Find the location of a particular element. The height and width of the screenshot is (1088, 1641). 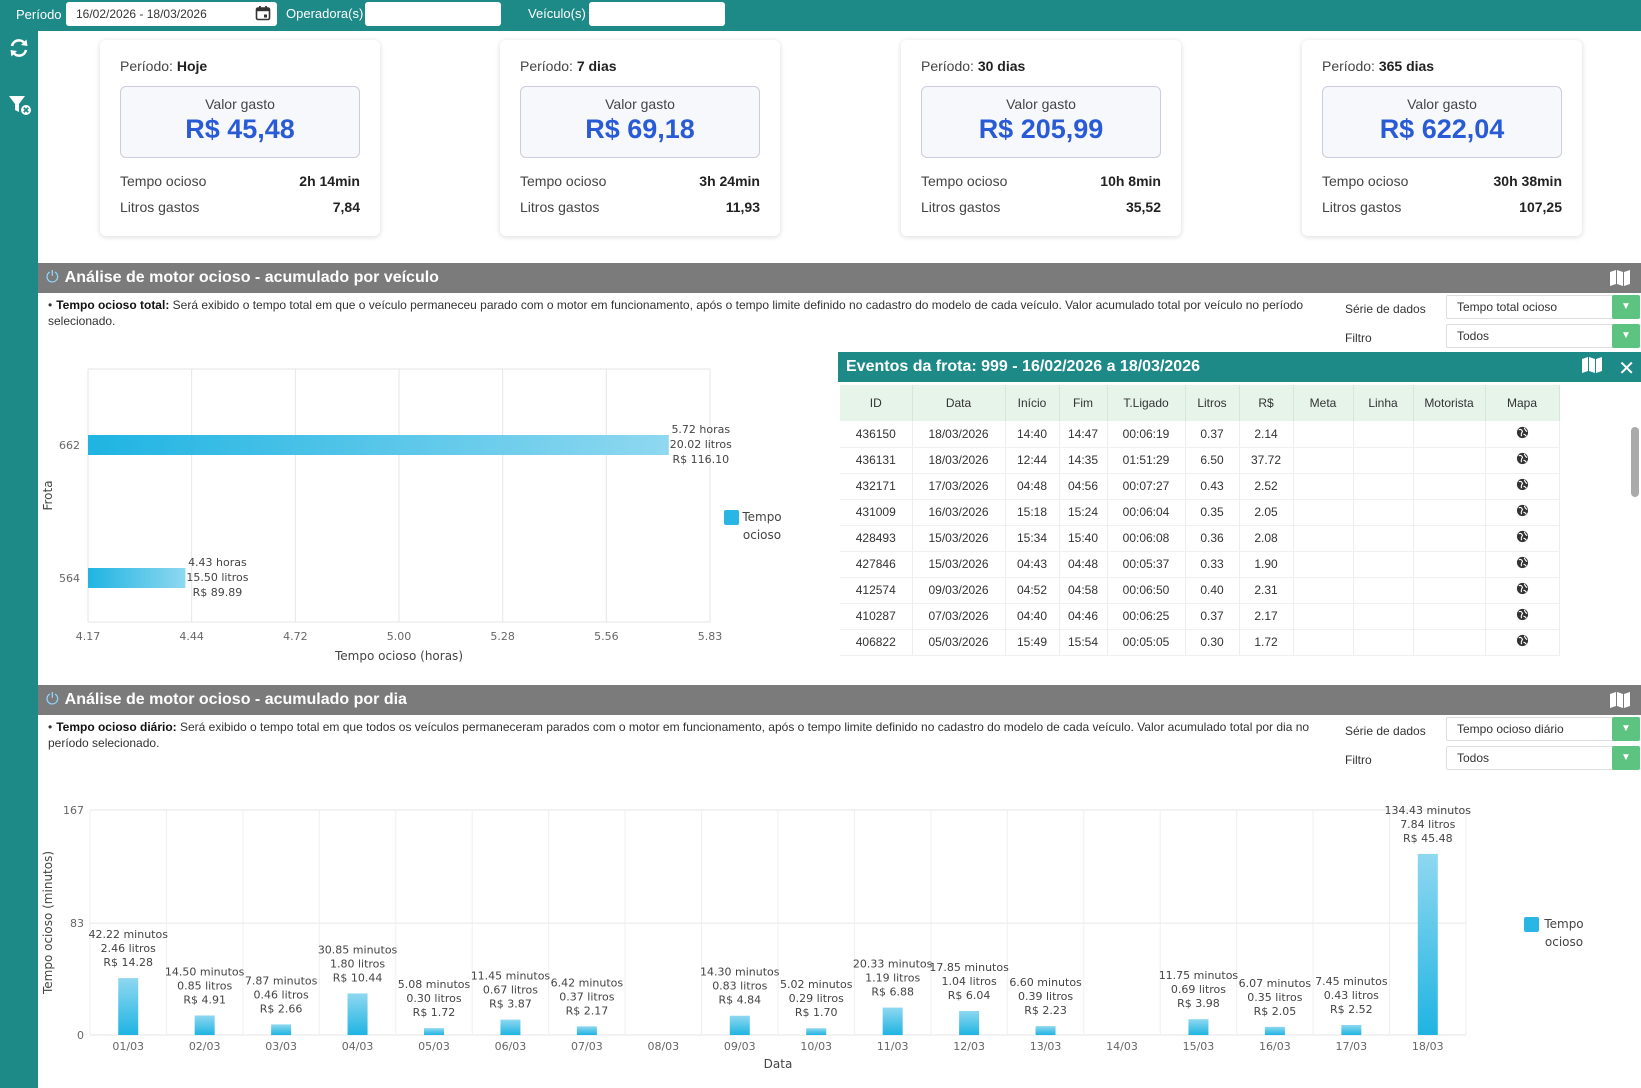

column-header: Fim is located at coordinates (1083, 403).